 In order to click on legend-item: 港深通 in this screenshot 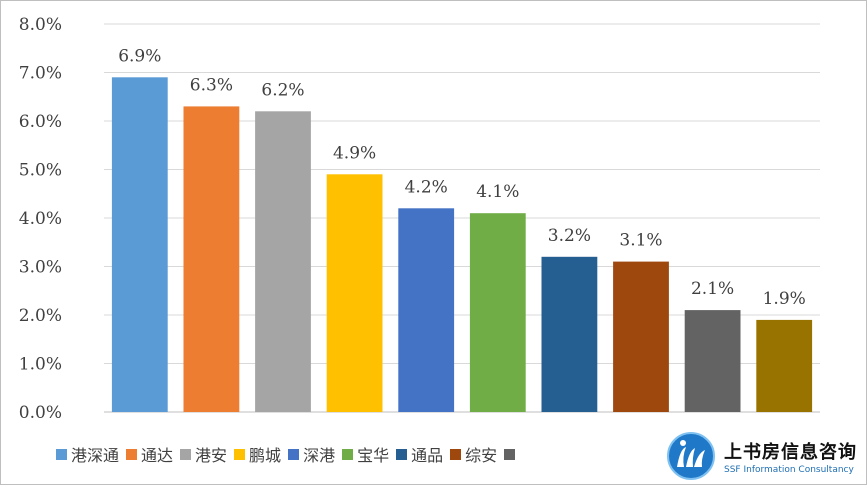, I will do `click(87, 454)`.